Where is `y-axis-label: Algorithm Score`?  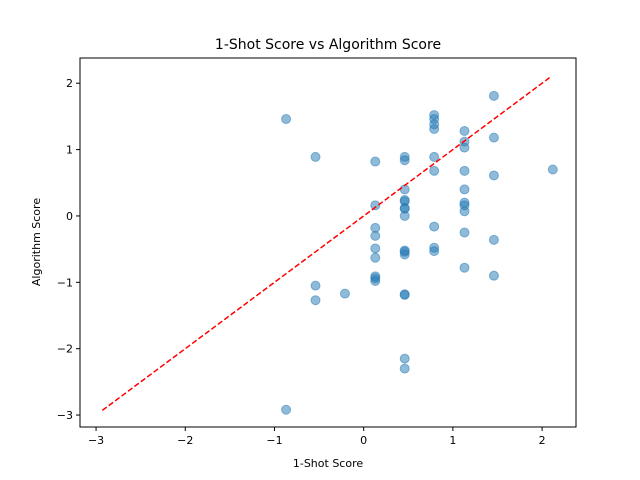
y-axis-label: Algorithm Score is located at coordinates (36, 242).